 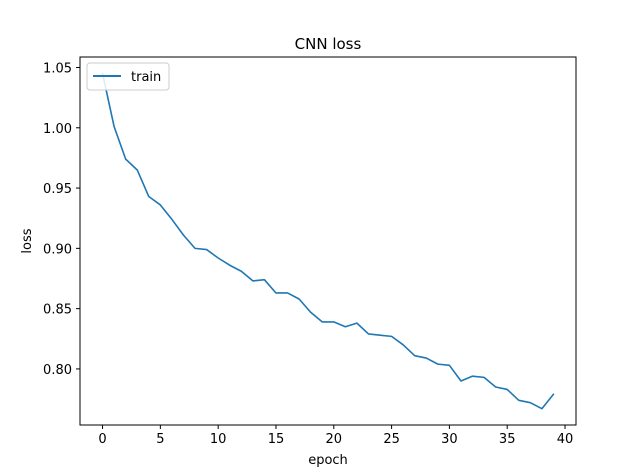 What do you see at coordinates (218, 439) in the screenshot?
I see `x-tick-label: 10` at bounding box center [218, 439].